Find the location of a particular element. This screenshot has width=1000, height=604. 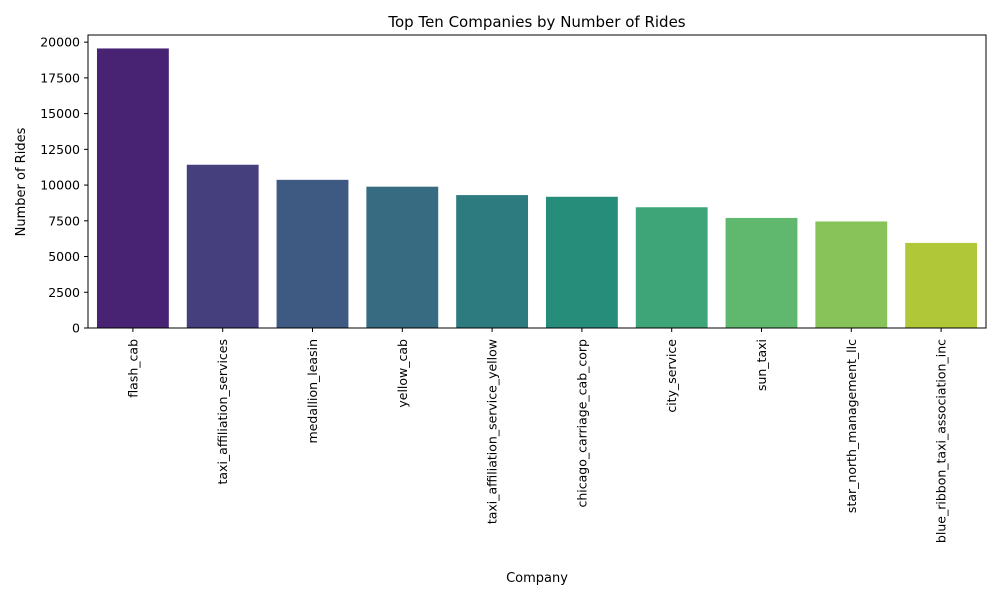

x-tick-label: flash_cab is located at coordinates (132, 368).